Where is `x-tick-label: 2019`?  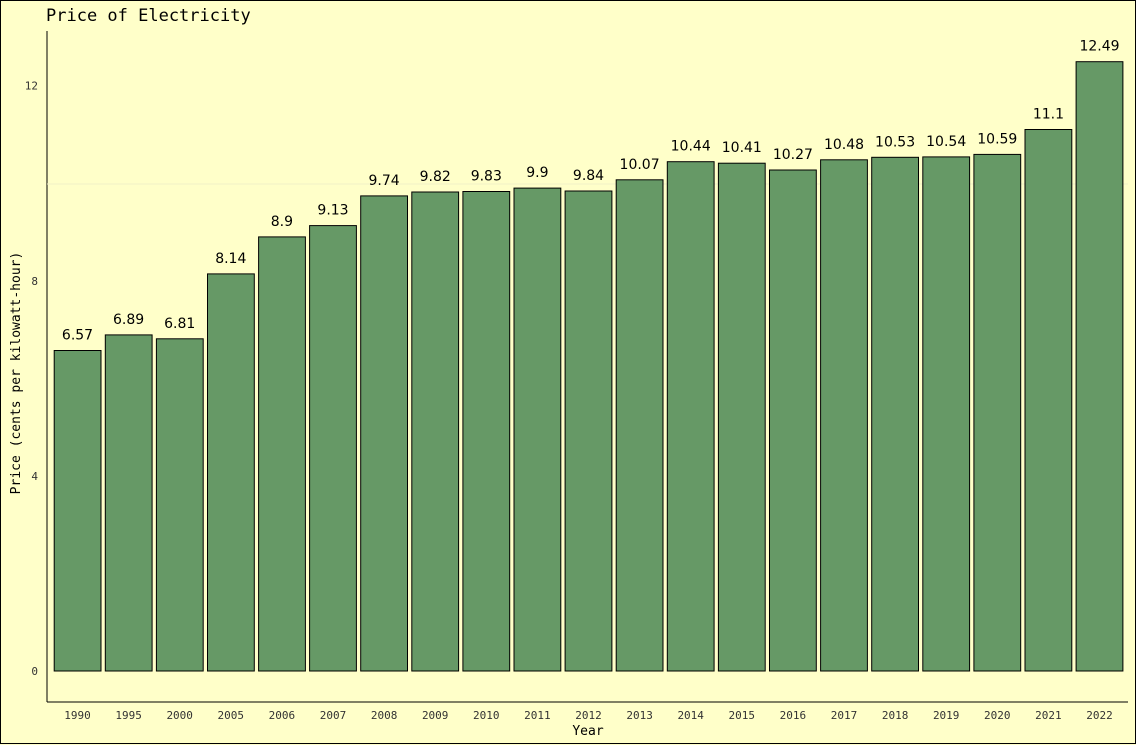
x-tick-label: 2019 is located at coordinates (946, 715).